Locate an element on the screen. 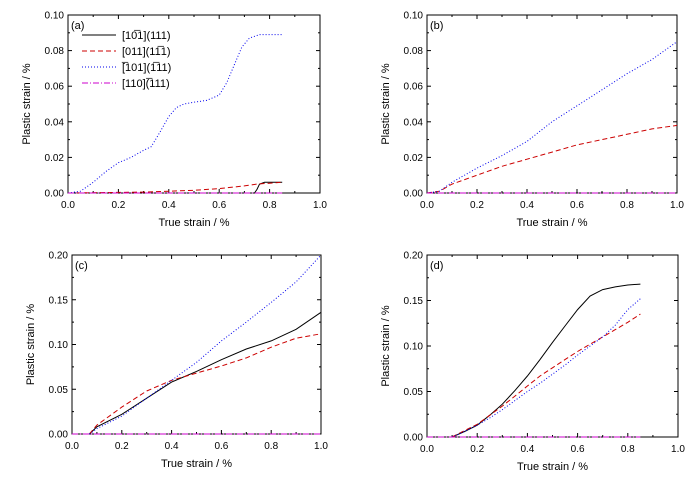  legend-label: [011](11̅1) is located at coordinates (146, 52).